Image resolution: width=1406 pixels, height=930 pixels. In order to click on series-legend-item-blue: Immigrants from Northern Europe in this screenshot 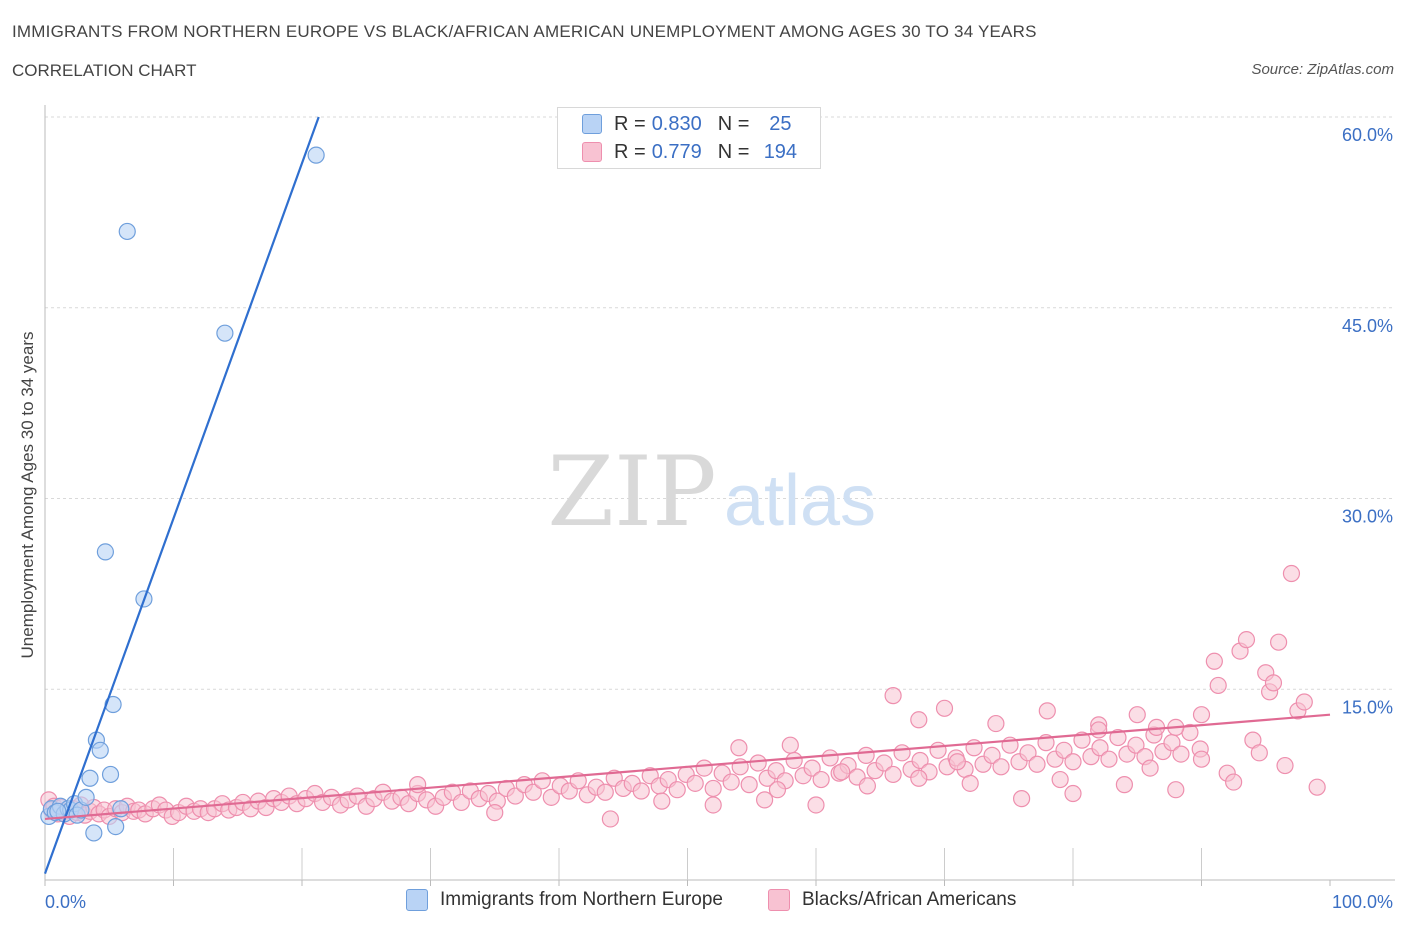, I will do `click(564, 900)`.